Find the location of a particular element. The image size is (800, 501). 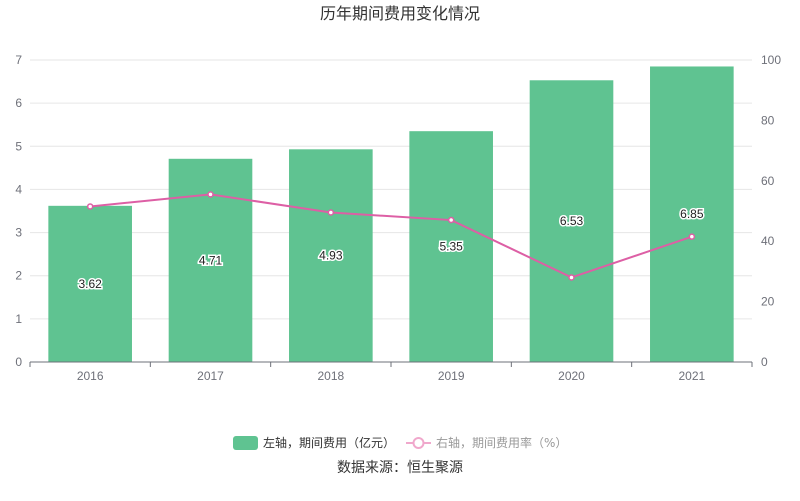

bar-value-labels: 3.62 4.71 4.93 5.35 6.53 6.85 is located at coordinates (391, 249).